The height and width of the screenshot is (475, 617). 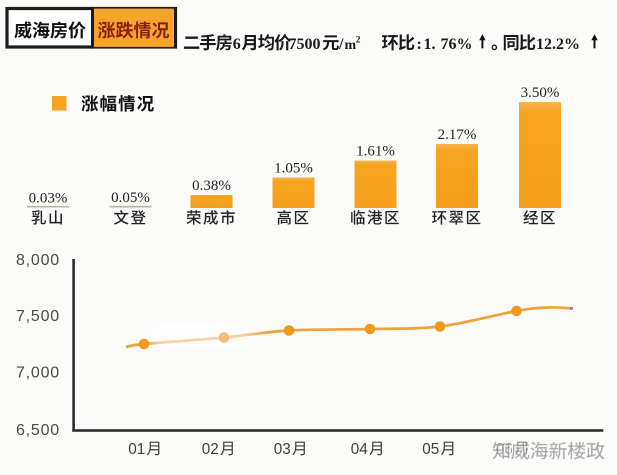 I want to click on svg-text: 0.05%, so click(x=130, y=198).